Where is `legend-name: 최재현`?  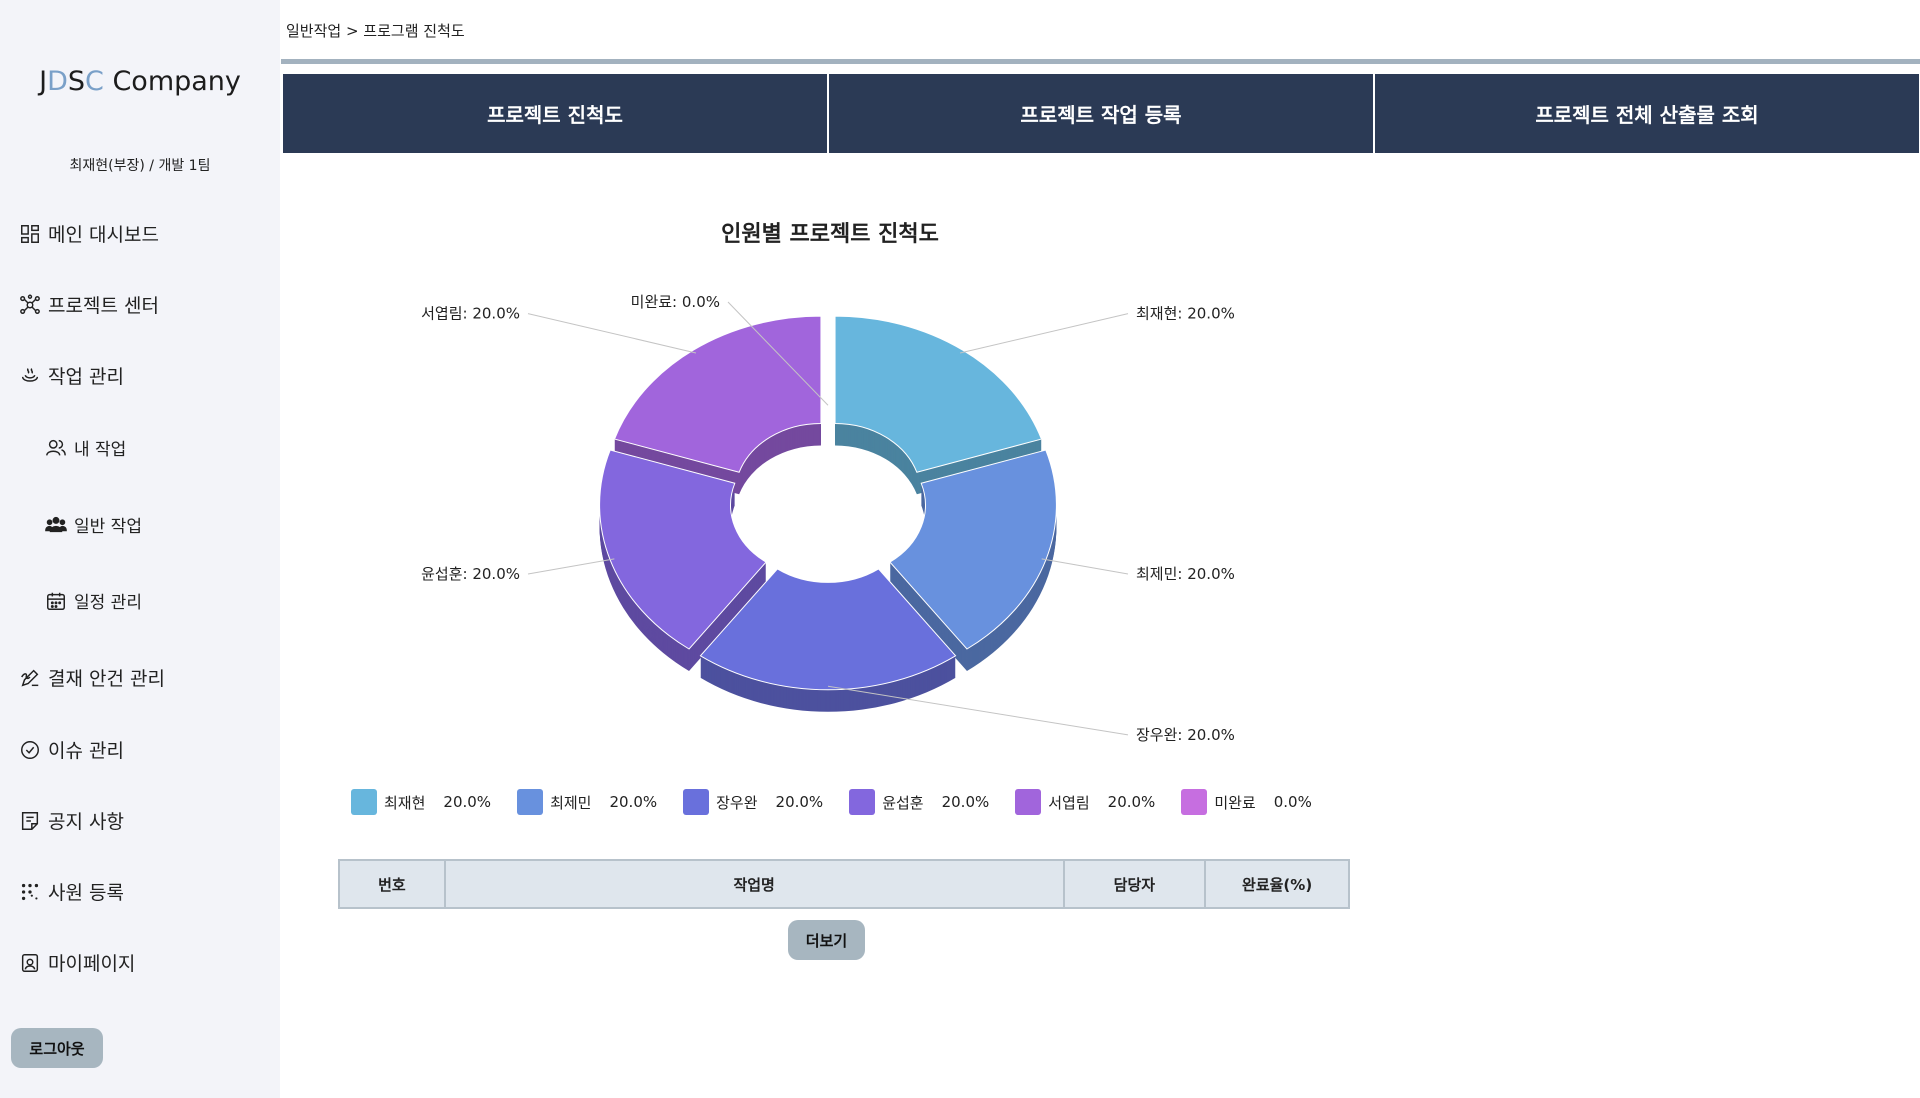
legend-name: 최재현 is located at coordinates (405, 802).